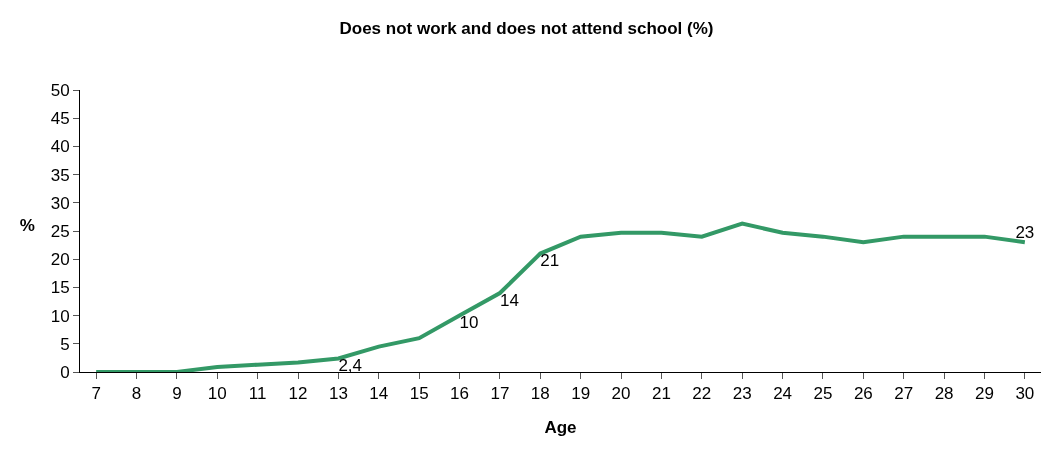 Image resolution: width=1053 pixels, height=450 pixels. What do you see at coordinates (460, 394) in the screenshot?
I see `x-tick-label: 16` at bounding box center [460, 394].